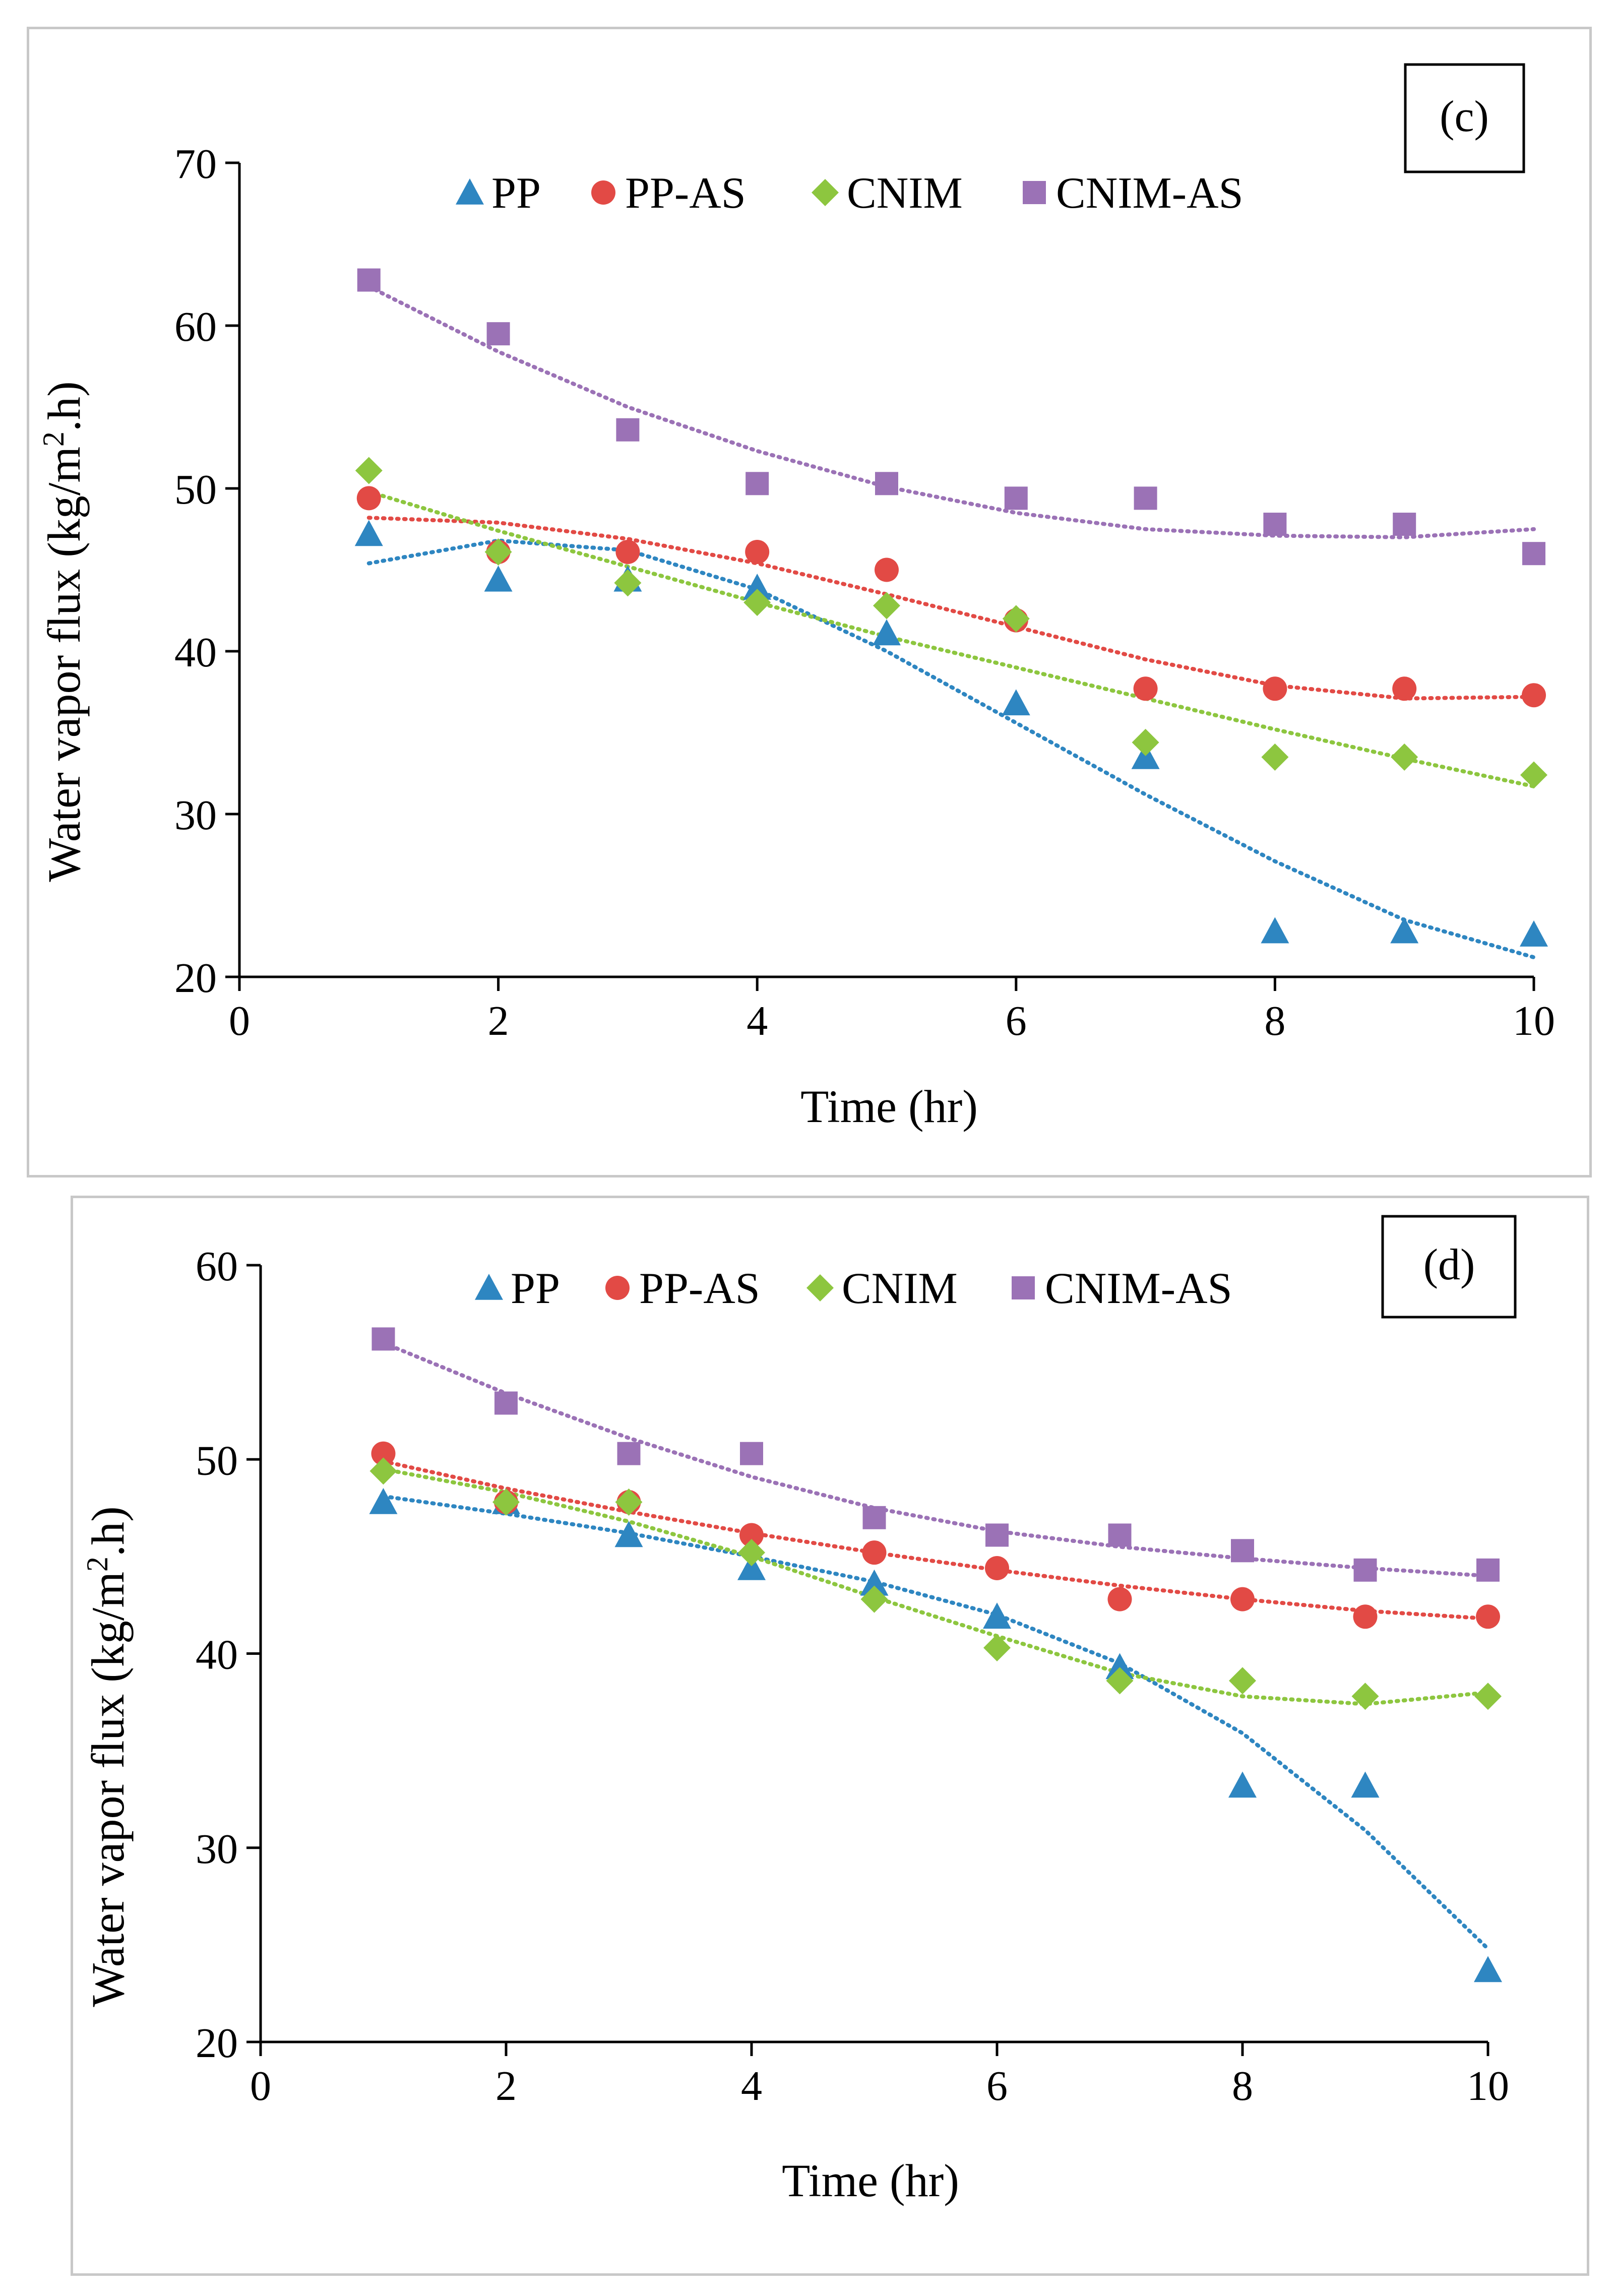  What do you see at coordinates (499, 1021) in the screenshot?
I see `panel-c-x-tick-label: 2` at bounding box center [499, 1021].